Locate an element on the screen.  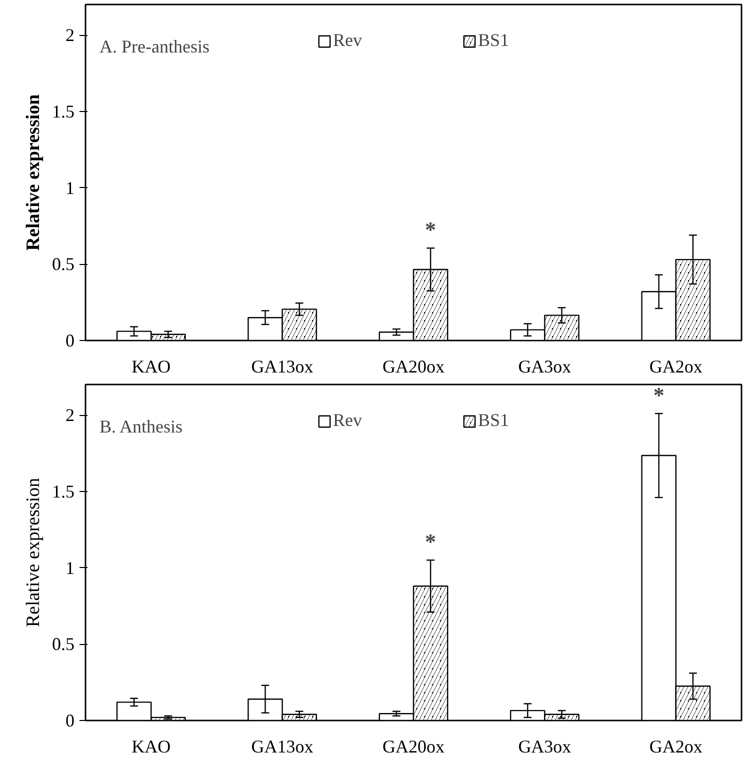
text: B. Anthesis is located at coordinates (141, 426).